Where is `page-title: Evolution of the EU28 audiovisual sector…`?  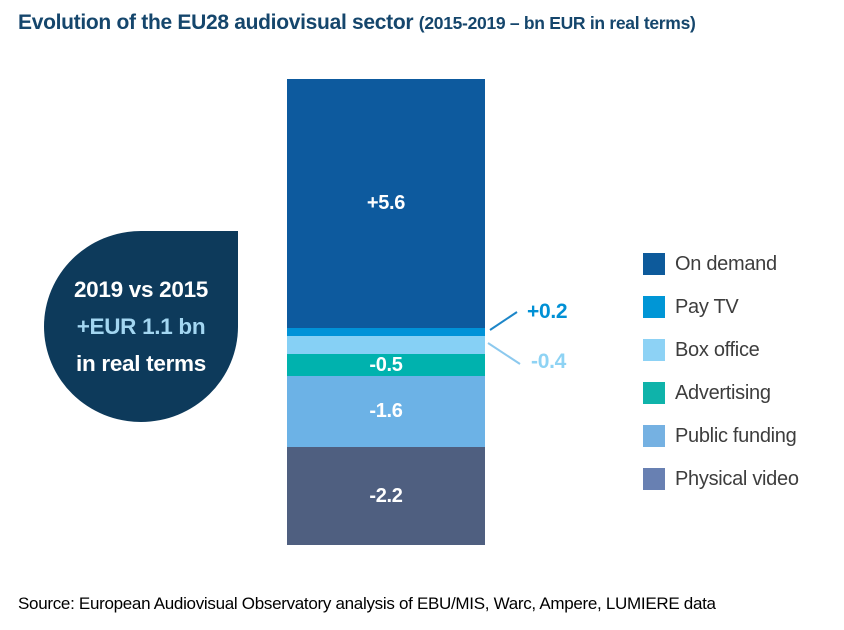
page-title: Evolution of the EU28 audiovisual sector… is located at coordinates (357, 23).